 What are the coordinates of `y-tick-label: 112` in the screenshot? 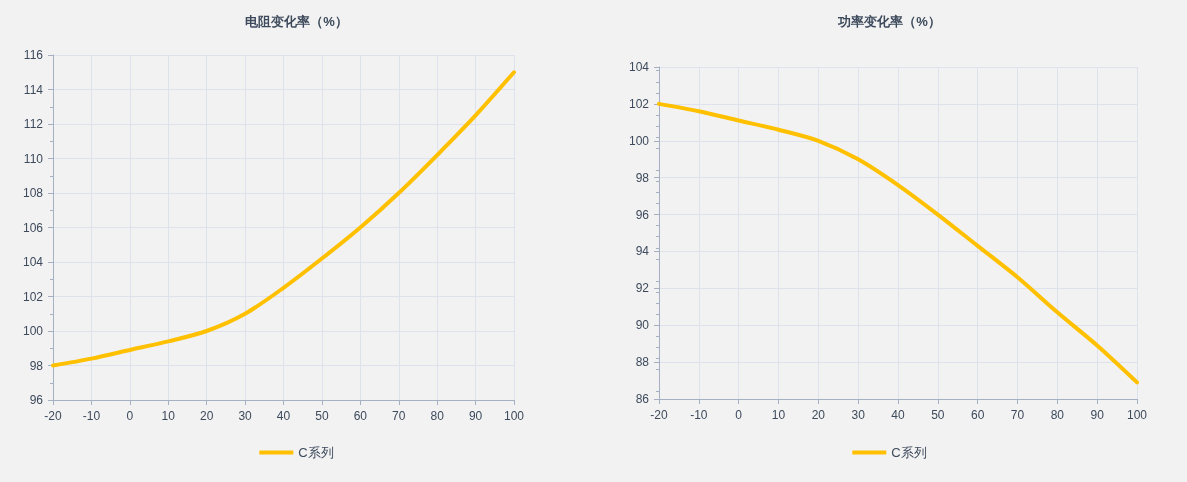 It's located at (33, 124).